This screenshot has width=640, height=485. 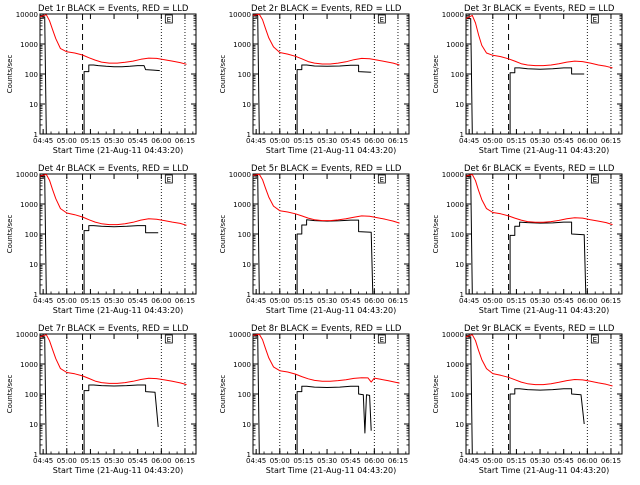 I want to click on panel-title: Det 3r BLACK = Events, RED = LLD, so click(x=539, y=9).